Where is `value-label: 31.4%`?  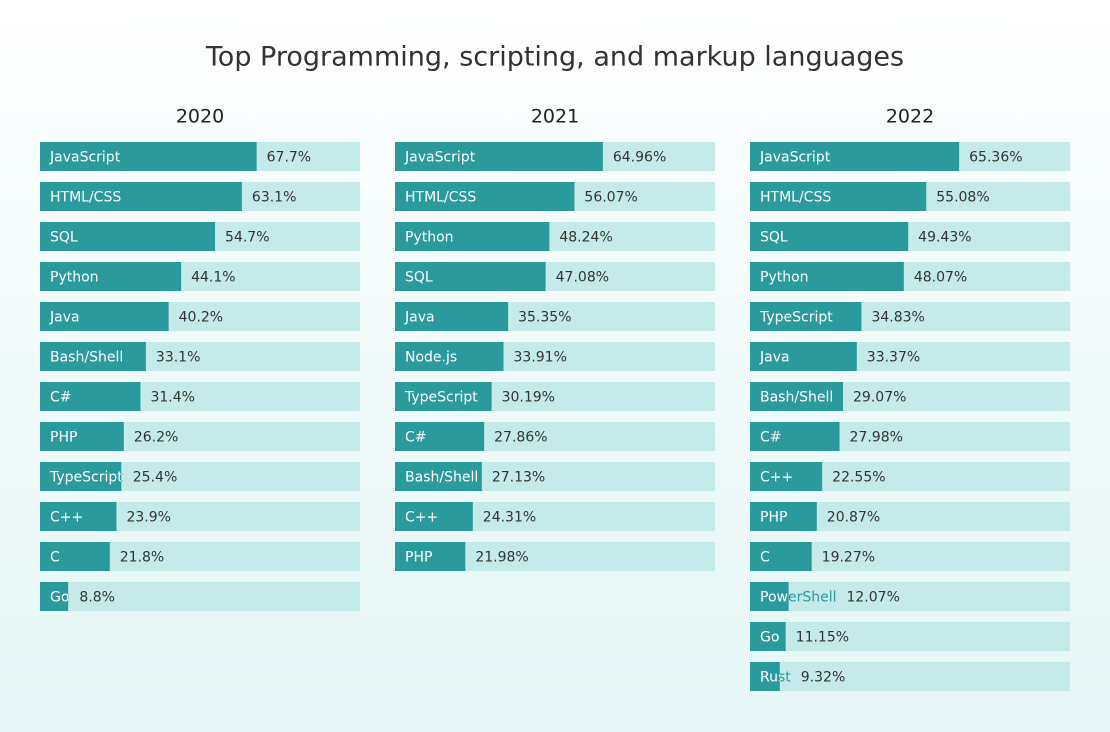
value-label: 31.4% is located at coordinates (172, 398).